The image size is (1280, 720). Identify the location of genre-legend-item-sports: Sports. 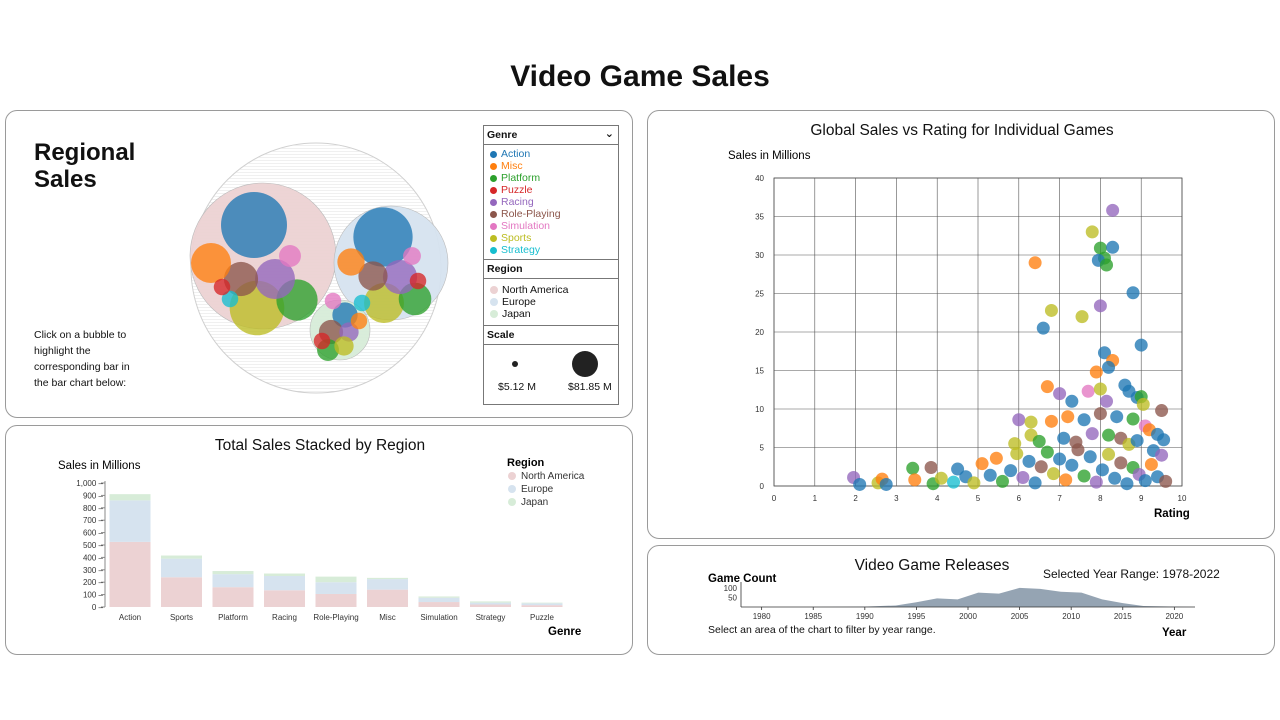
(551, 238).